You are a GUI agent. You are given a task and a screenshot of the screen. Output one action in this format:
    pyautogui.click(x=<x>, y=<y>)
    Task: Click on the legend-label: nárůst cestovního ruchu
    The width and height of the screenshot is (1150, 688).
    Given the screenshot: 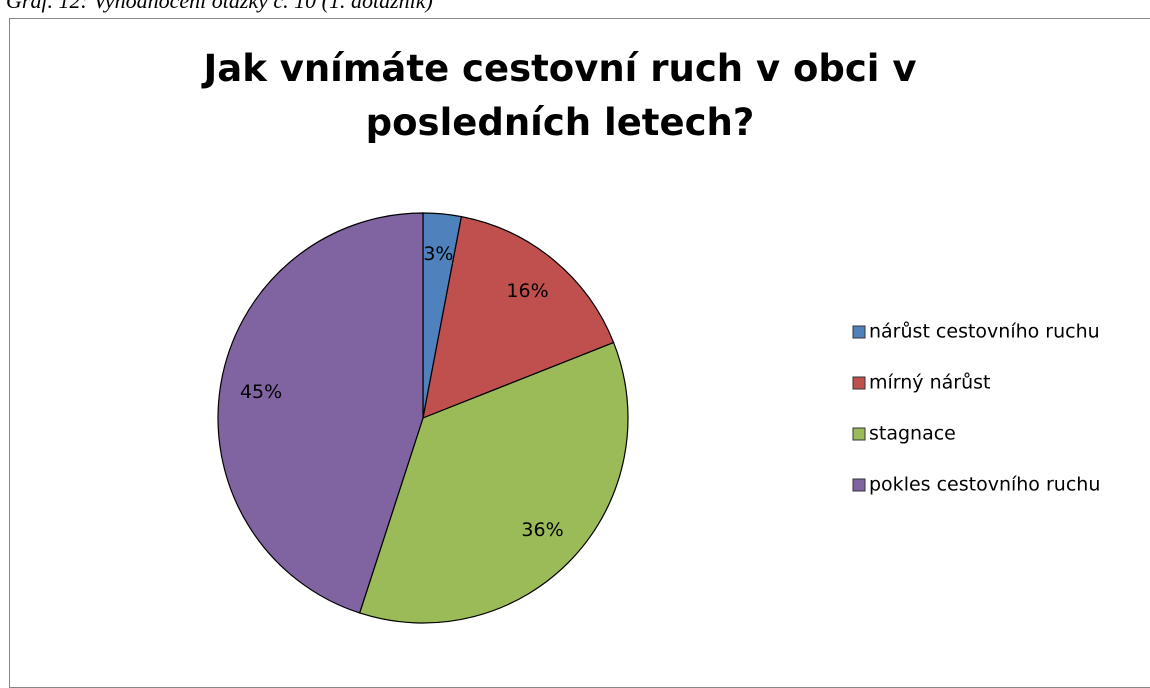 What is the action you would take?
    pyautogui.click(x=984, y=332)
    